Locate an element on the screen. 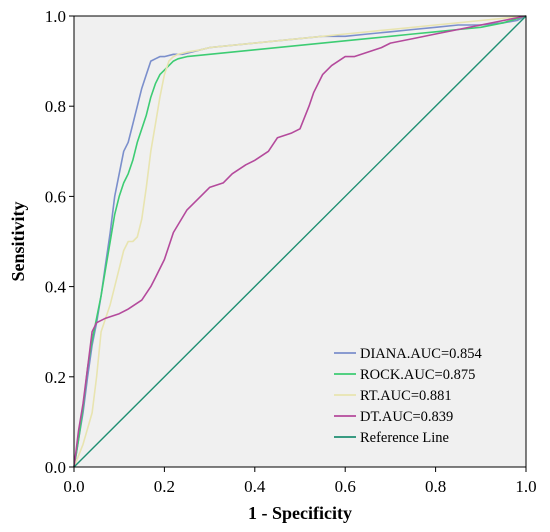 This screenshot has height=532, width=550. legend-label-3: DT.AUC=0.839 is located at coordinates (406, 417).